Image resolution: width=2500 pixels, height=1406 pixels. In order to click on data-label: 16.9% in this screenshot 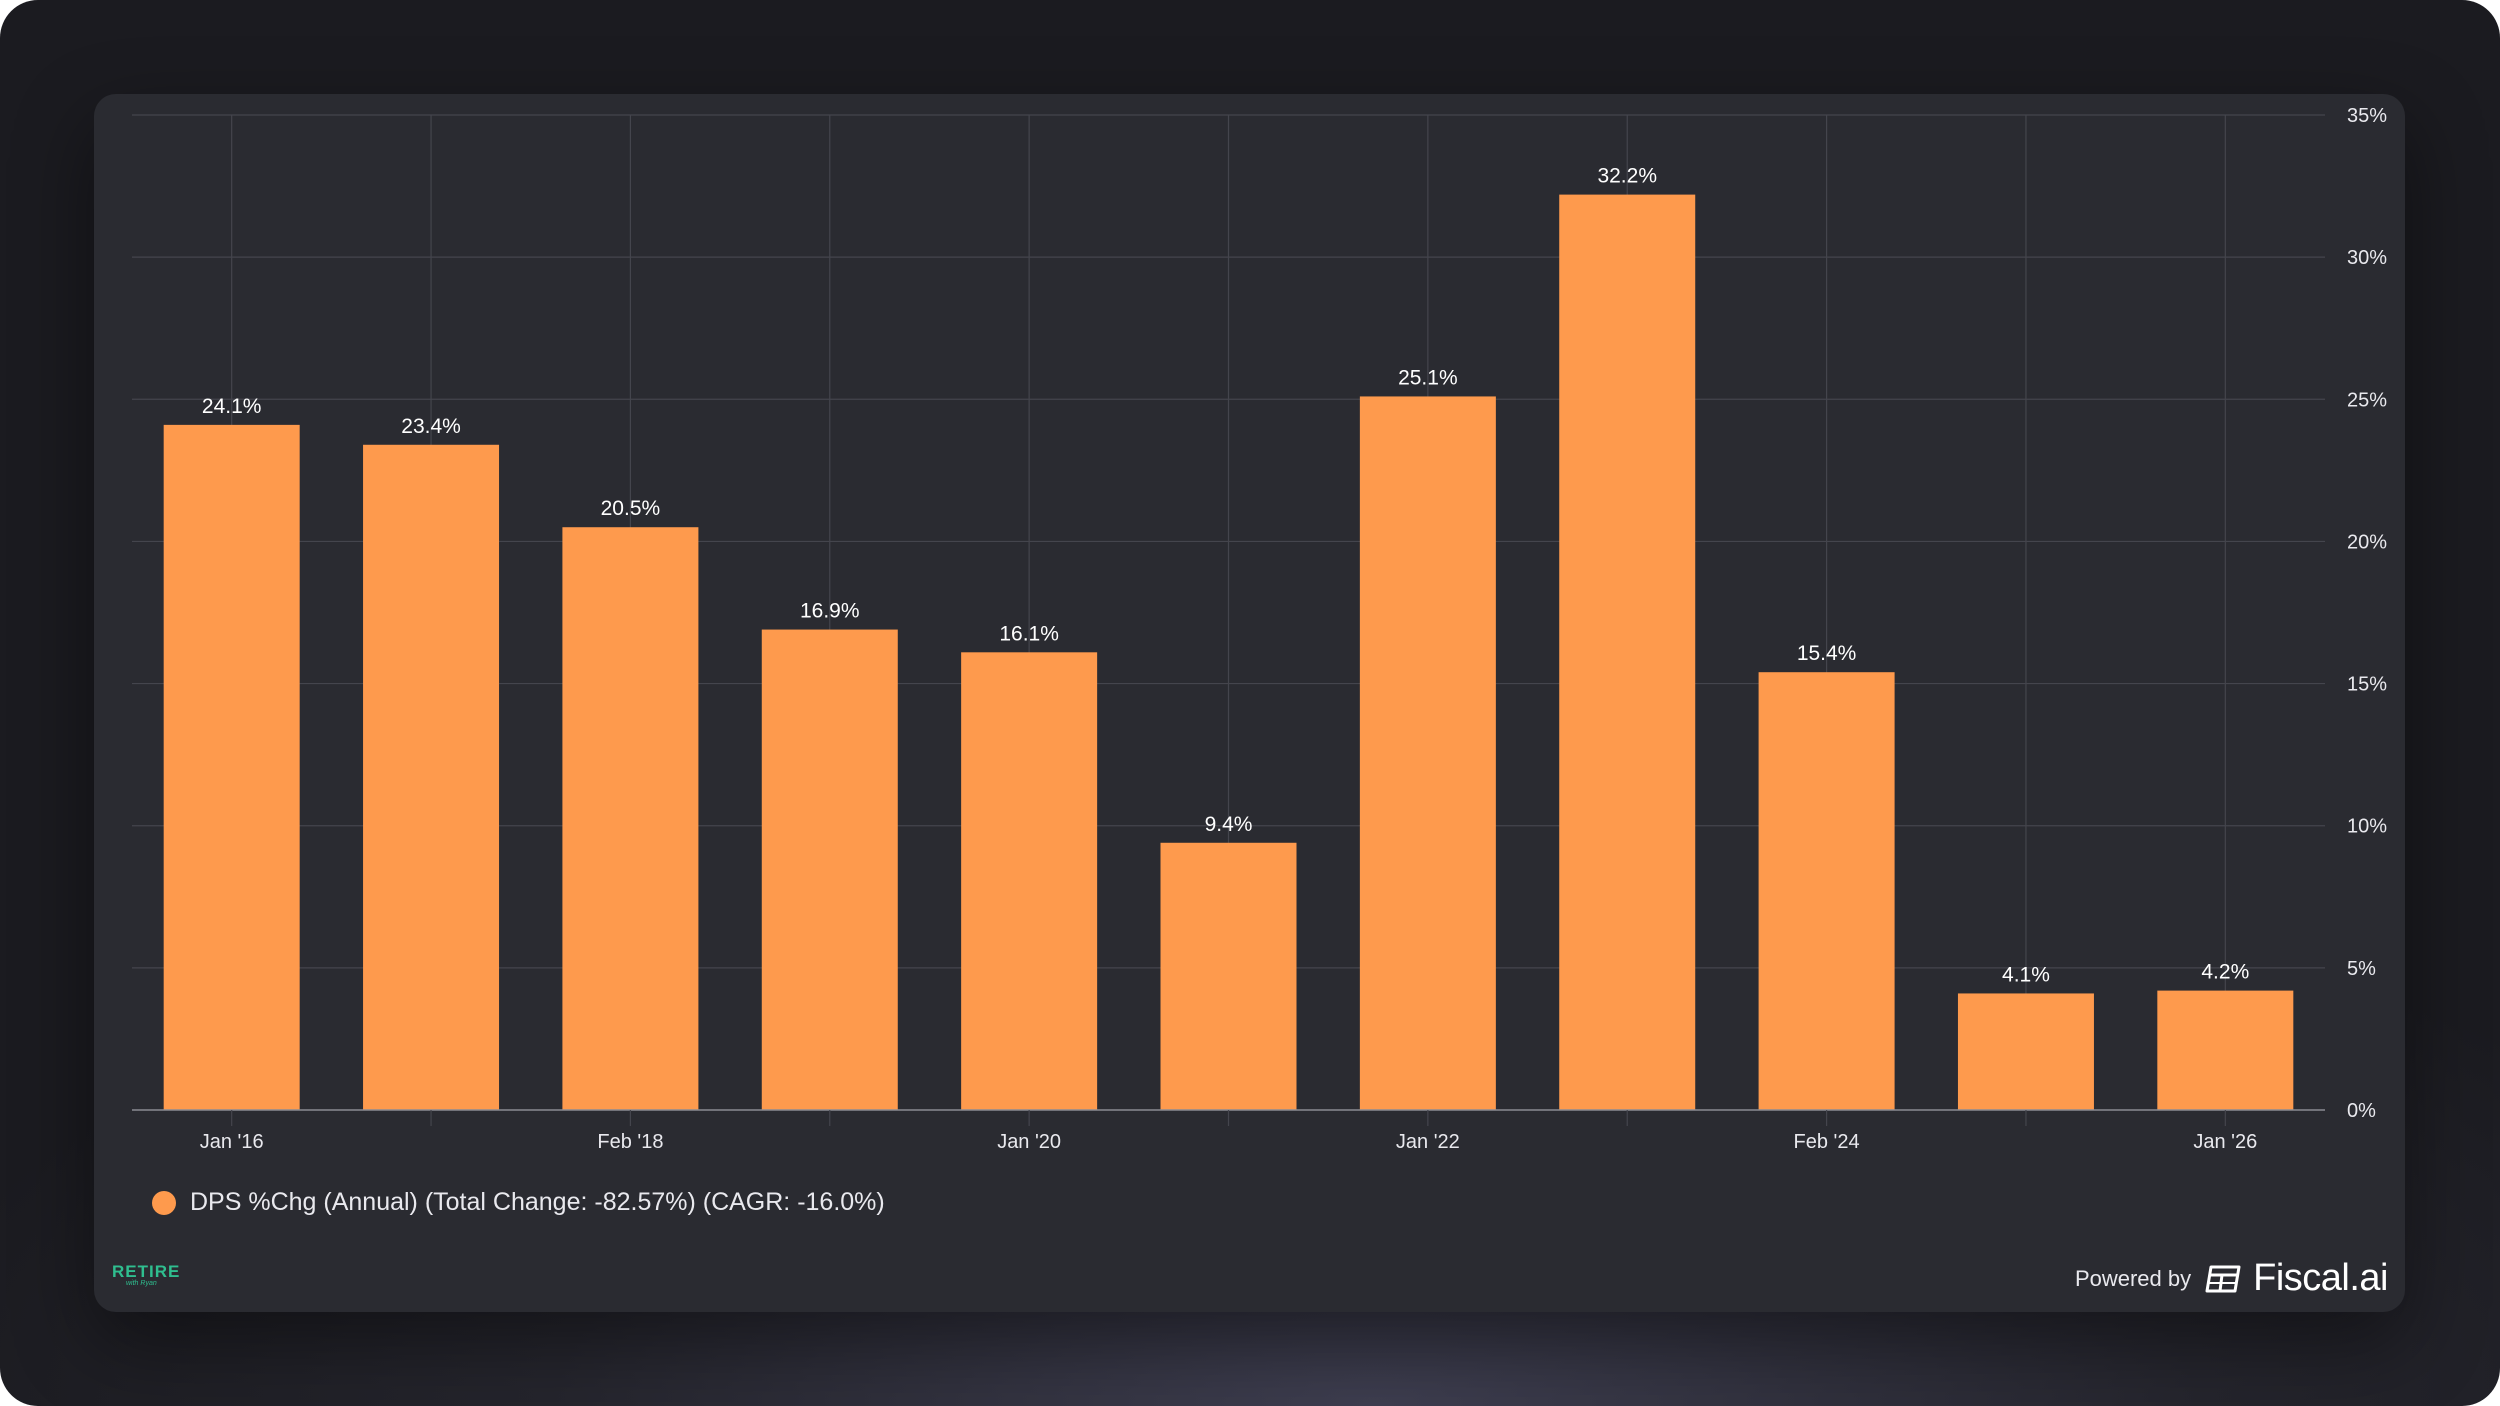, I will do `click(830, 611)`.